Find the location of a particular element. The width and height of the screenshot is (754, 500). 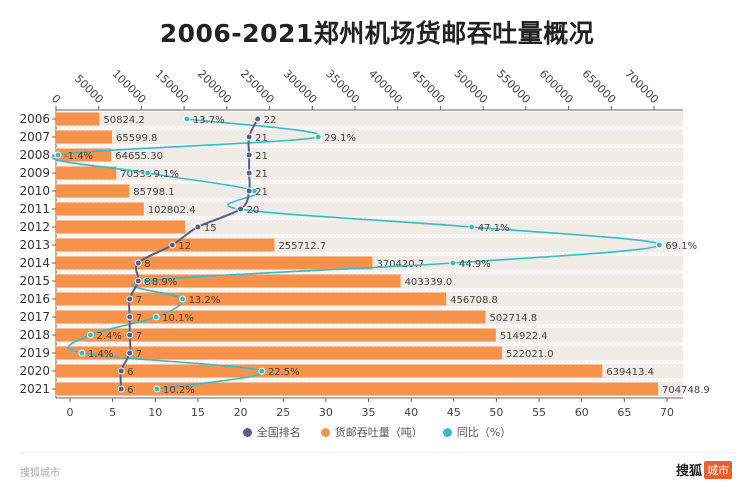

y-axis-tick-label: 2021 is located at coordinates (34, 389).